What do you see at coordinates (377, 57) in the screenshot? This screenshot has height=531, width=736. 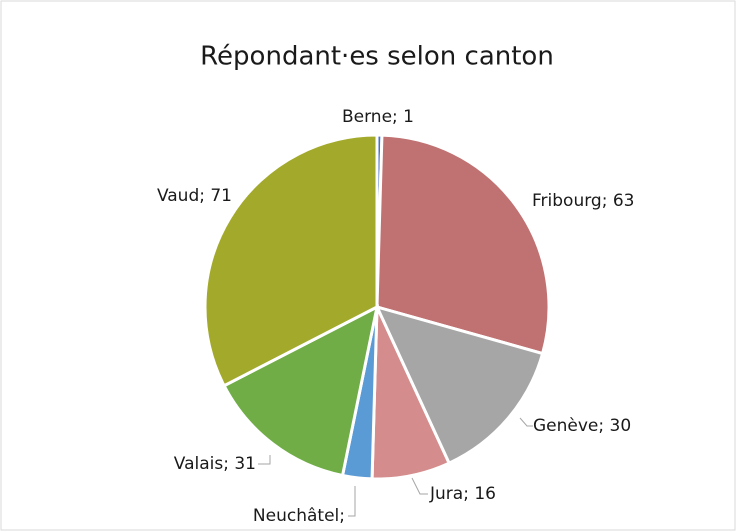 I see `chart-title: Répondant·es selon canton` at bounding box center [377, 57].